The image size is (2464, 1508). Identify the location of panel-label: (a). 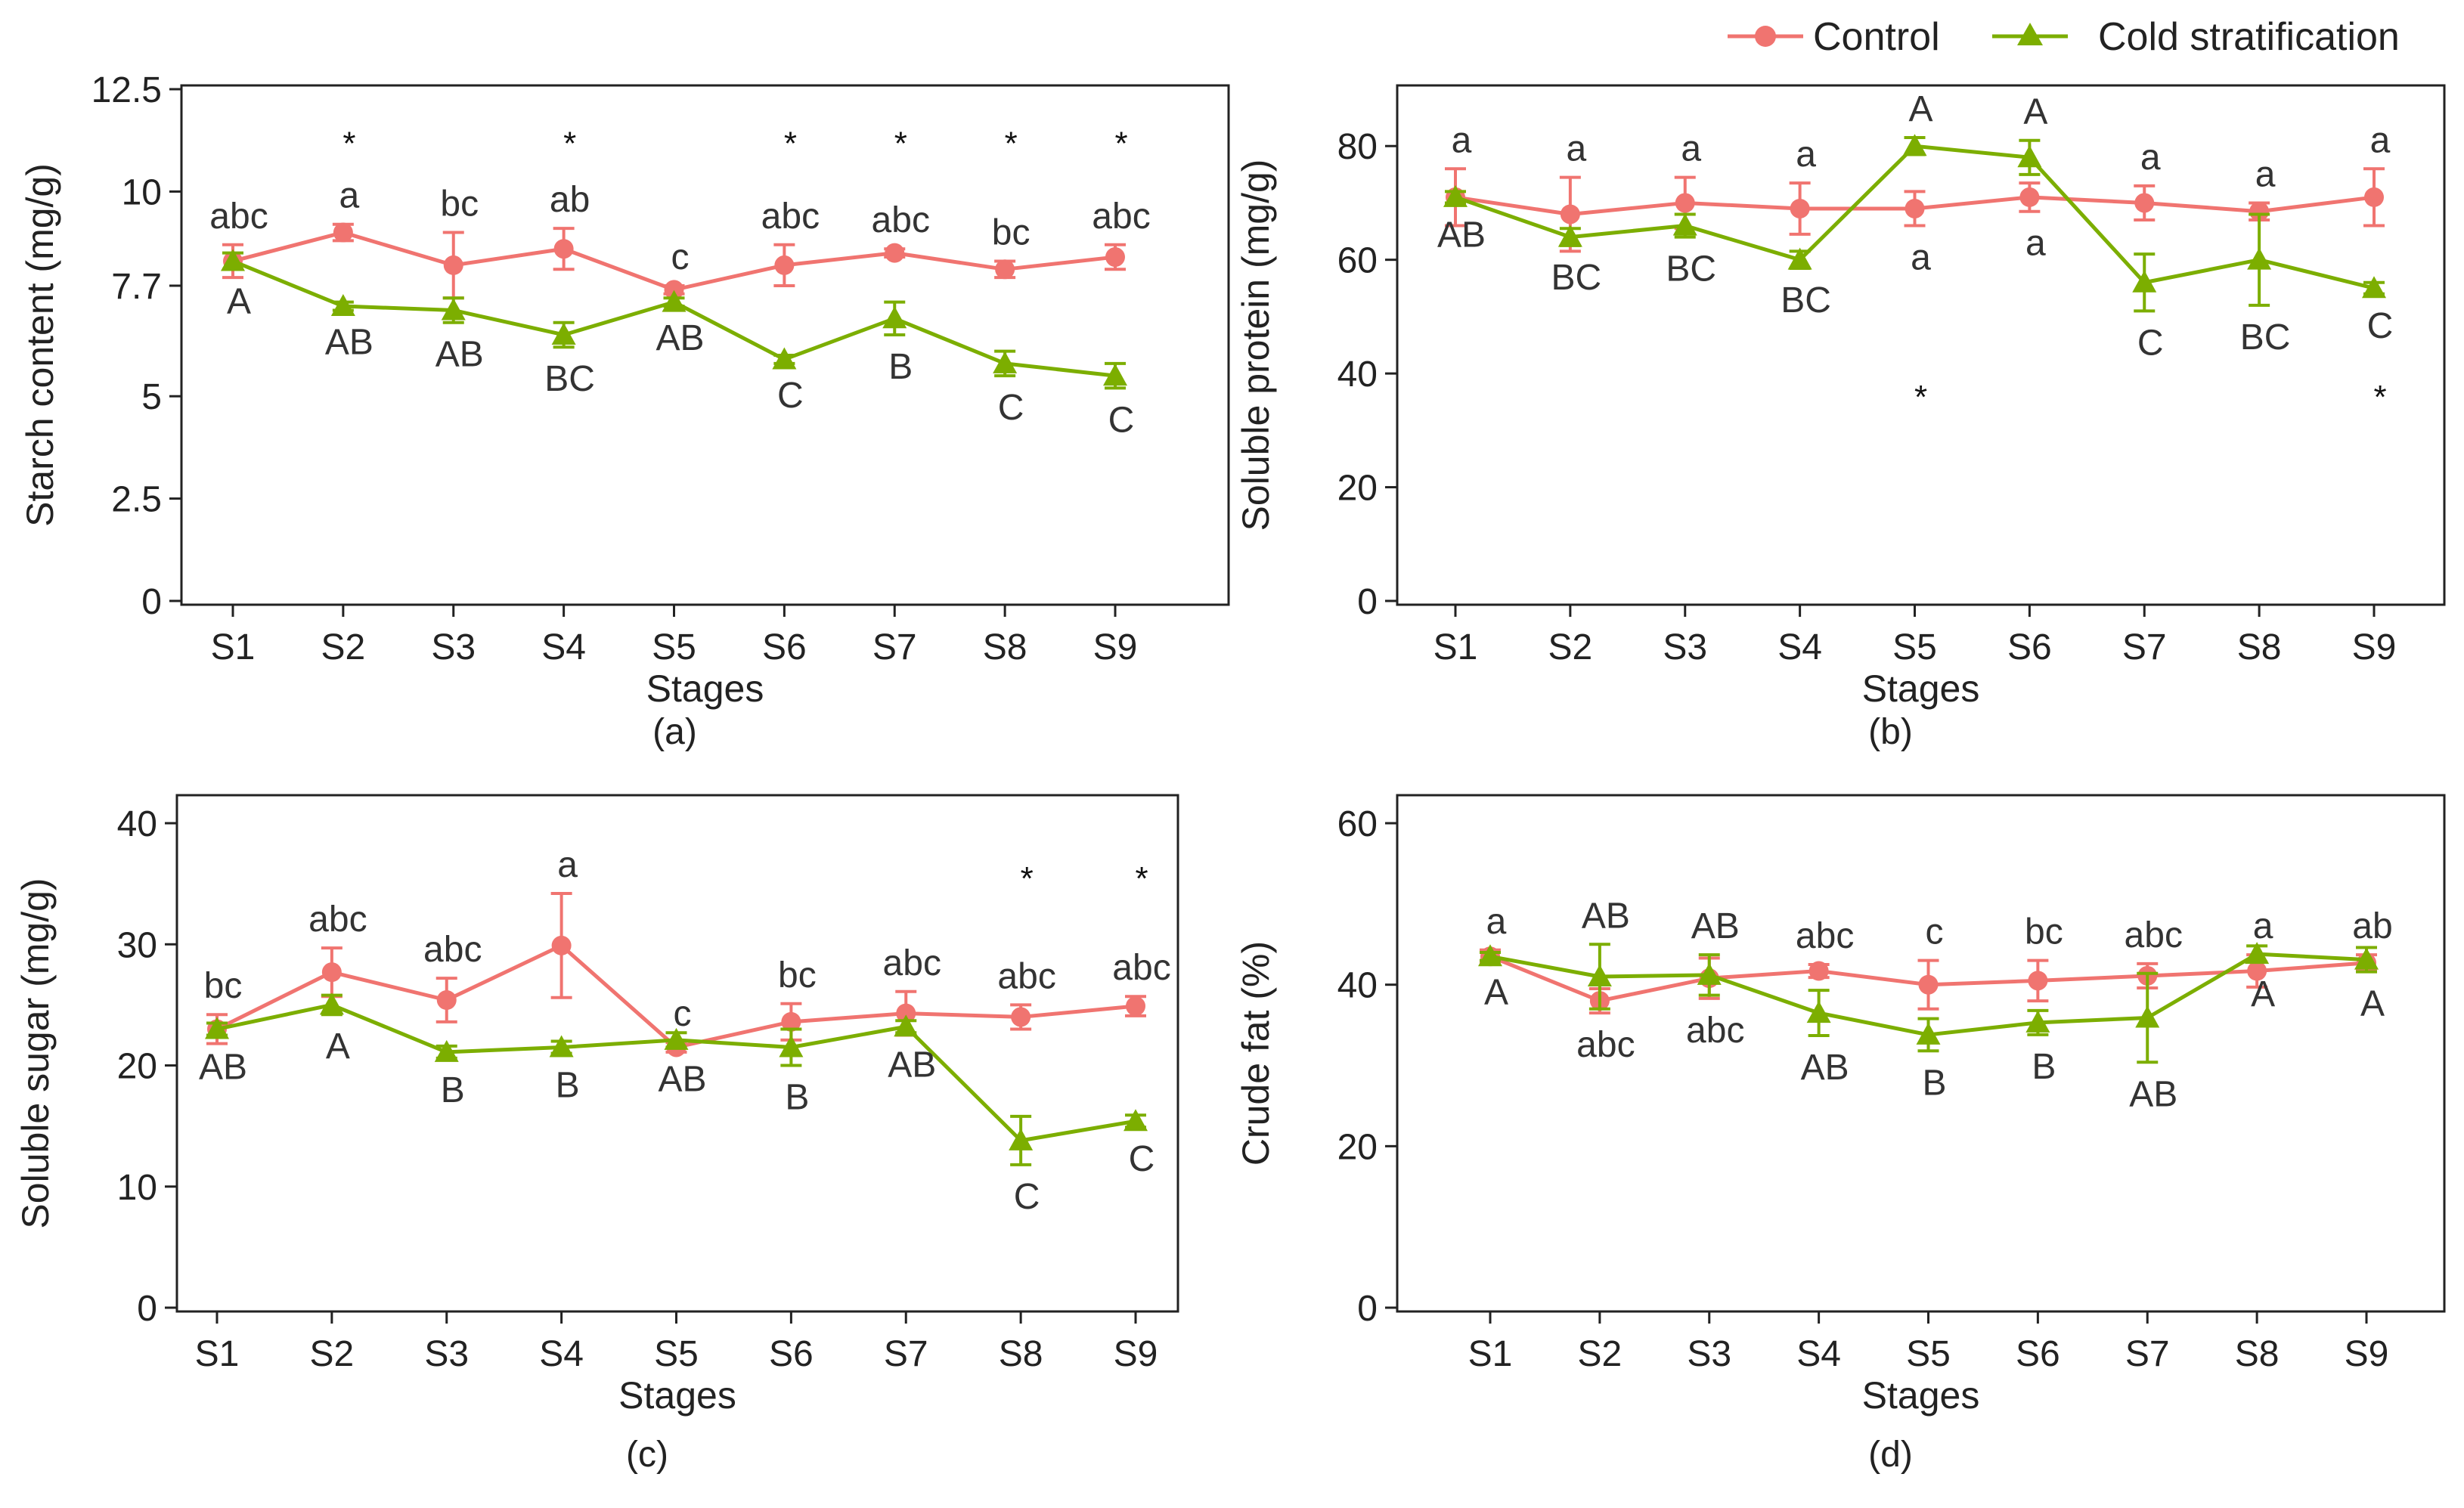
(674, 732).